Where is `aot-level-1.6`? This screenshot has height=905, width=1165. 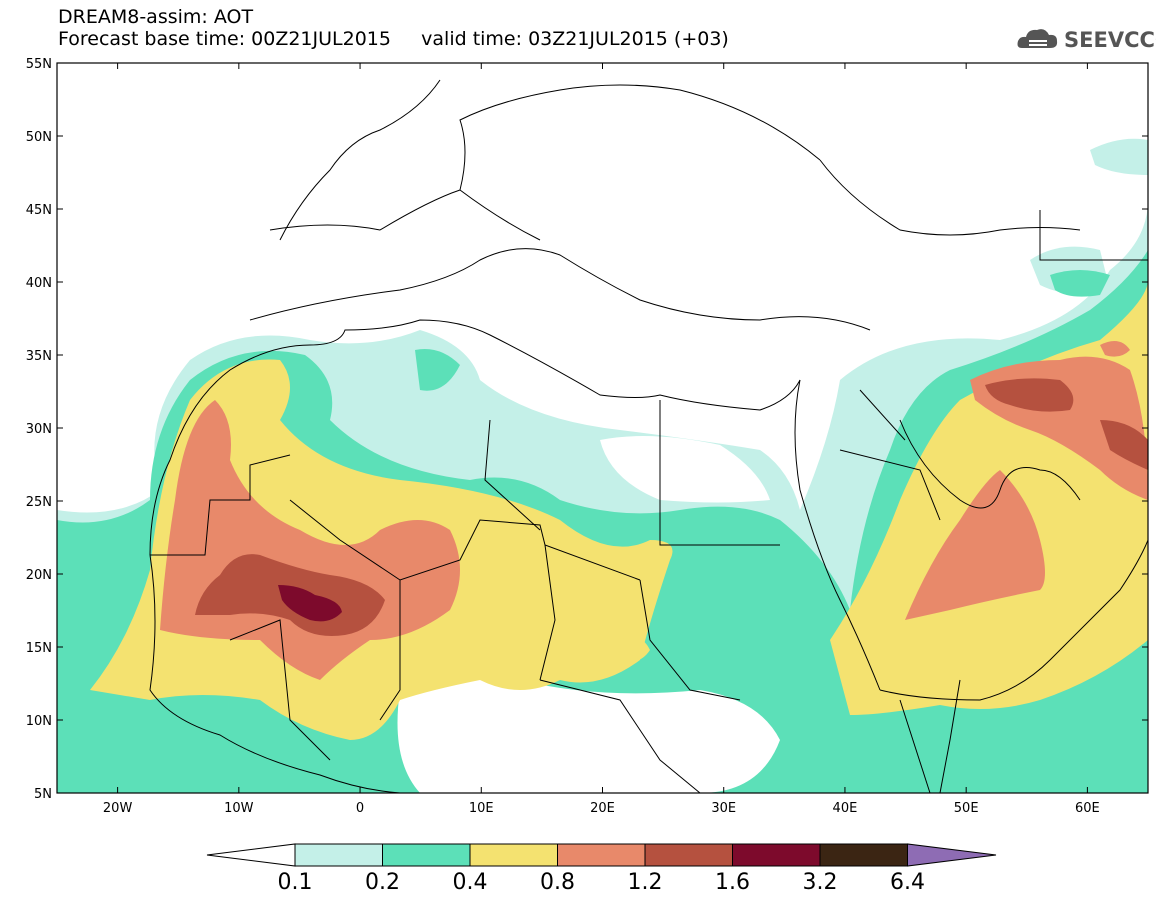 aot-level-1.6 is located at coordinates (310, 603).